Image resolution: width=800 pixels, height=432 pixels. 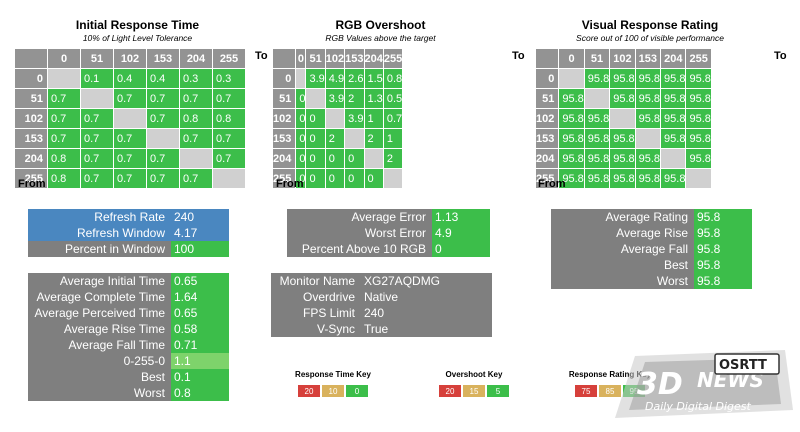 I want to click on row-header: 51, so click(x=284, y=98).